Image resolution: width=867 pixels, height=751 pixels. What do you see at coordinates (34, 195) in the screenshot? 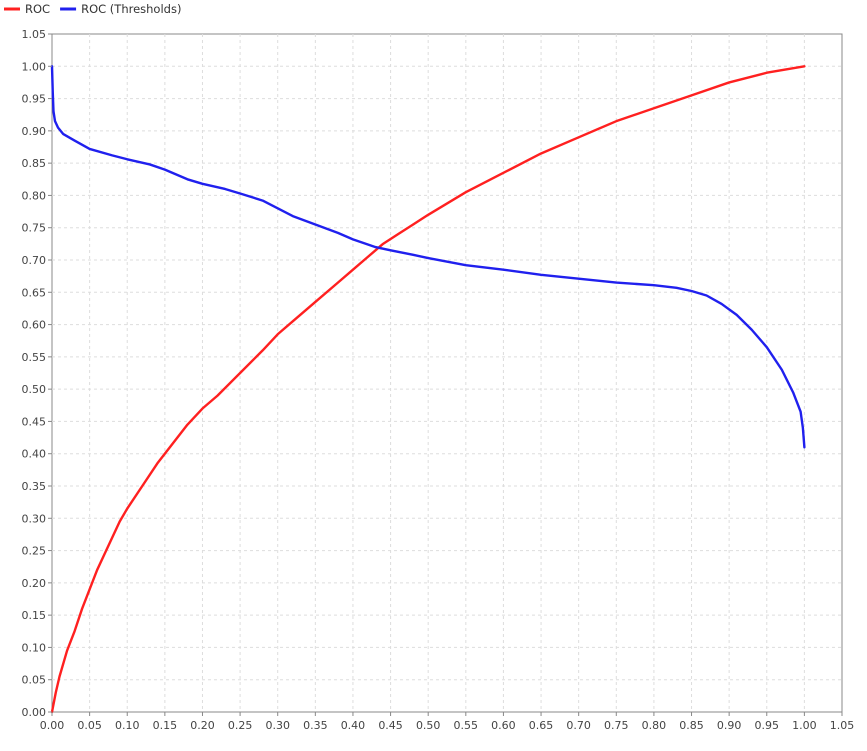
I see `y-tick-label: 0.80` at bounding box center [34, 195].